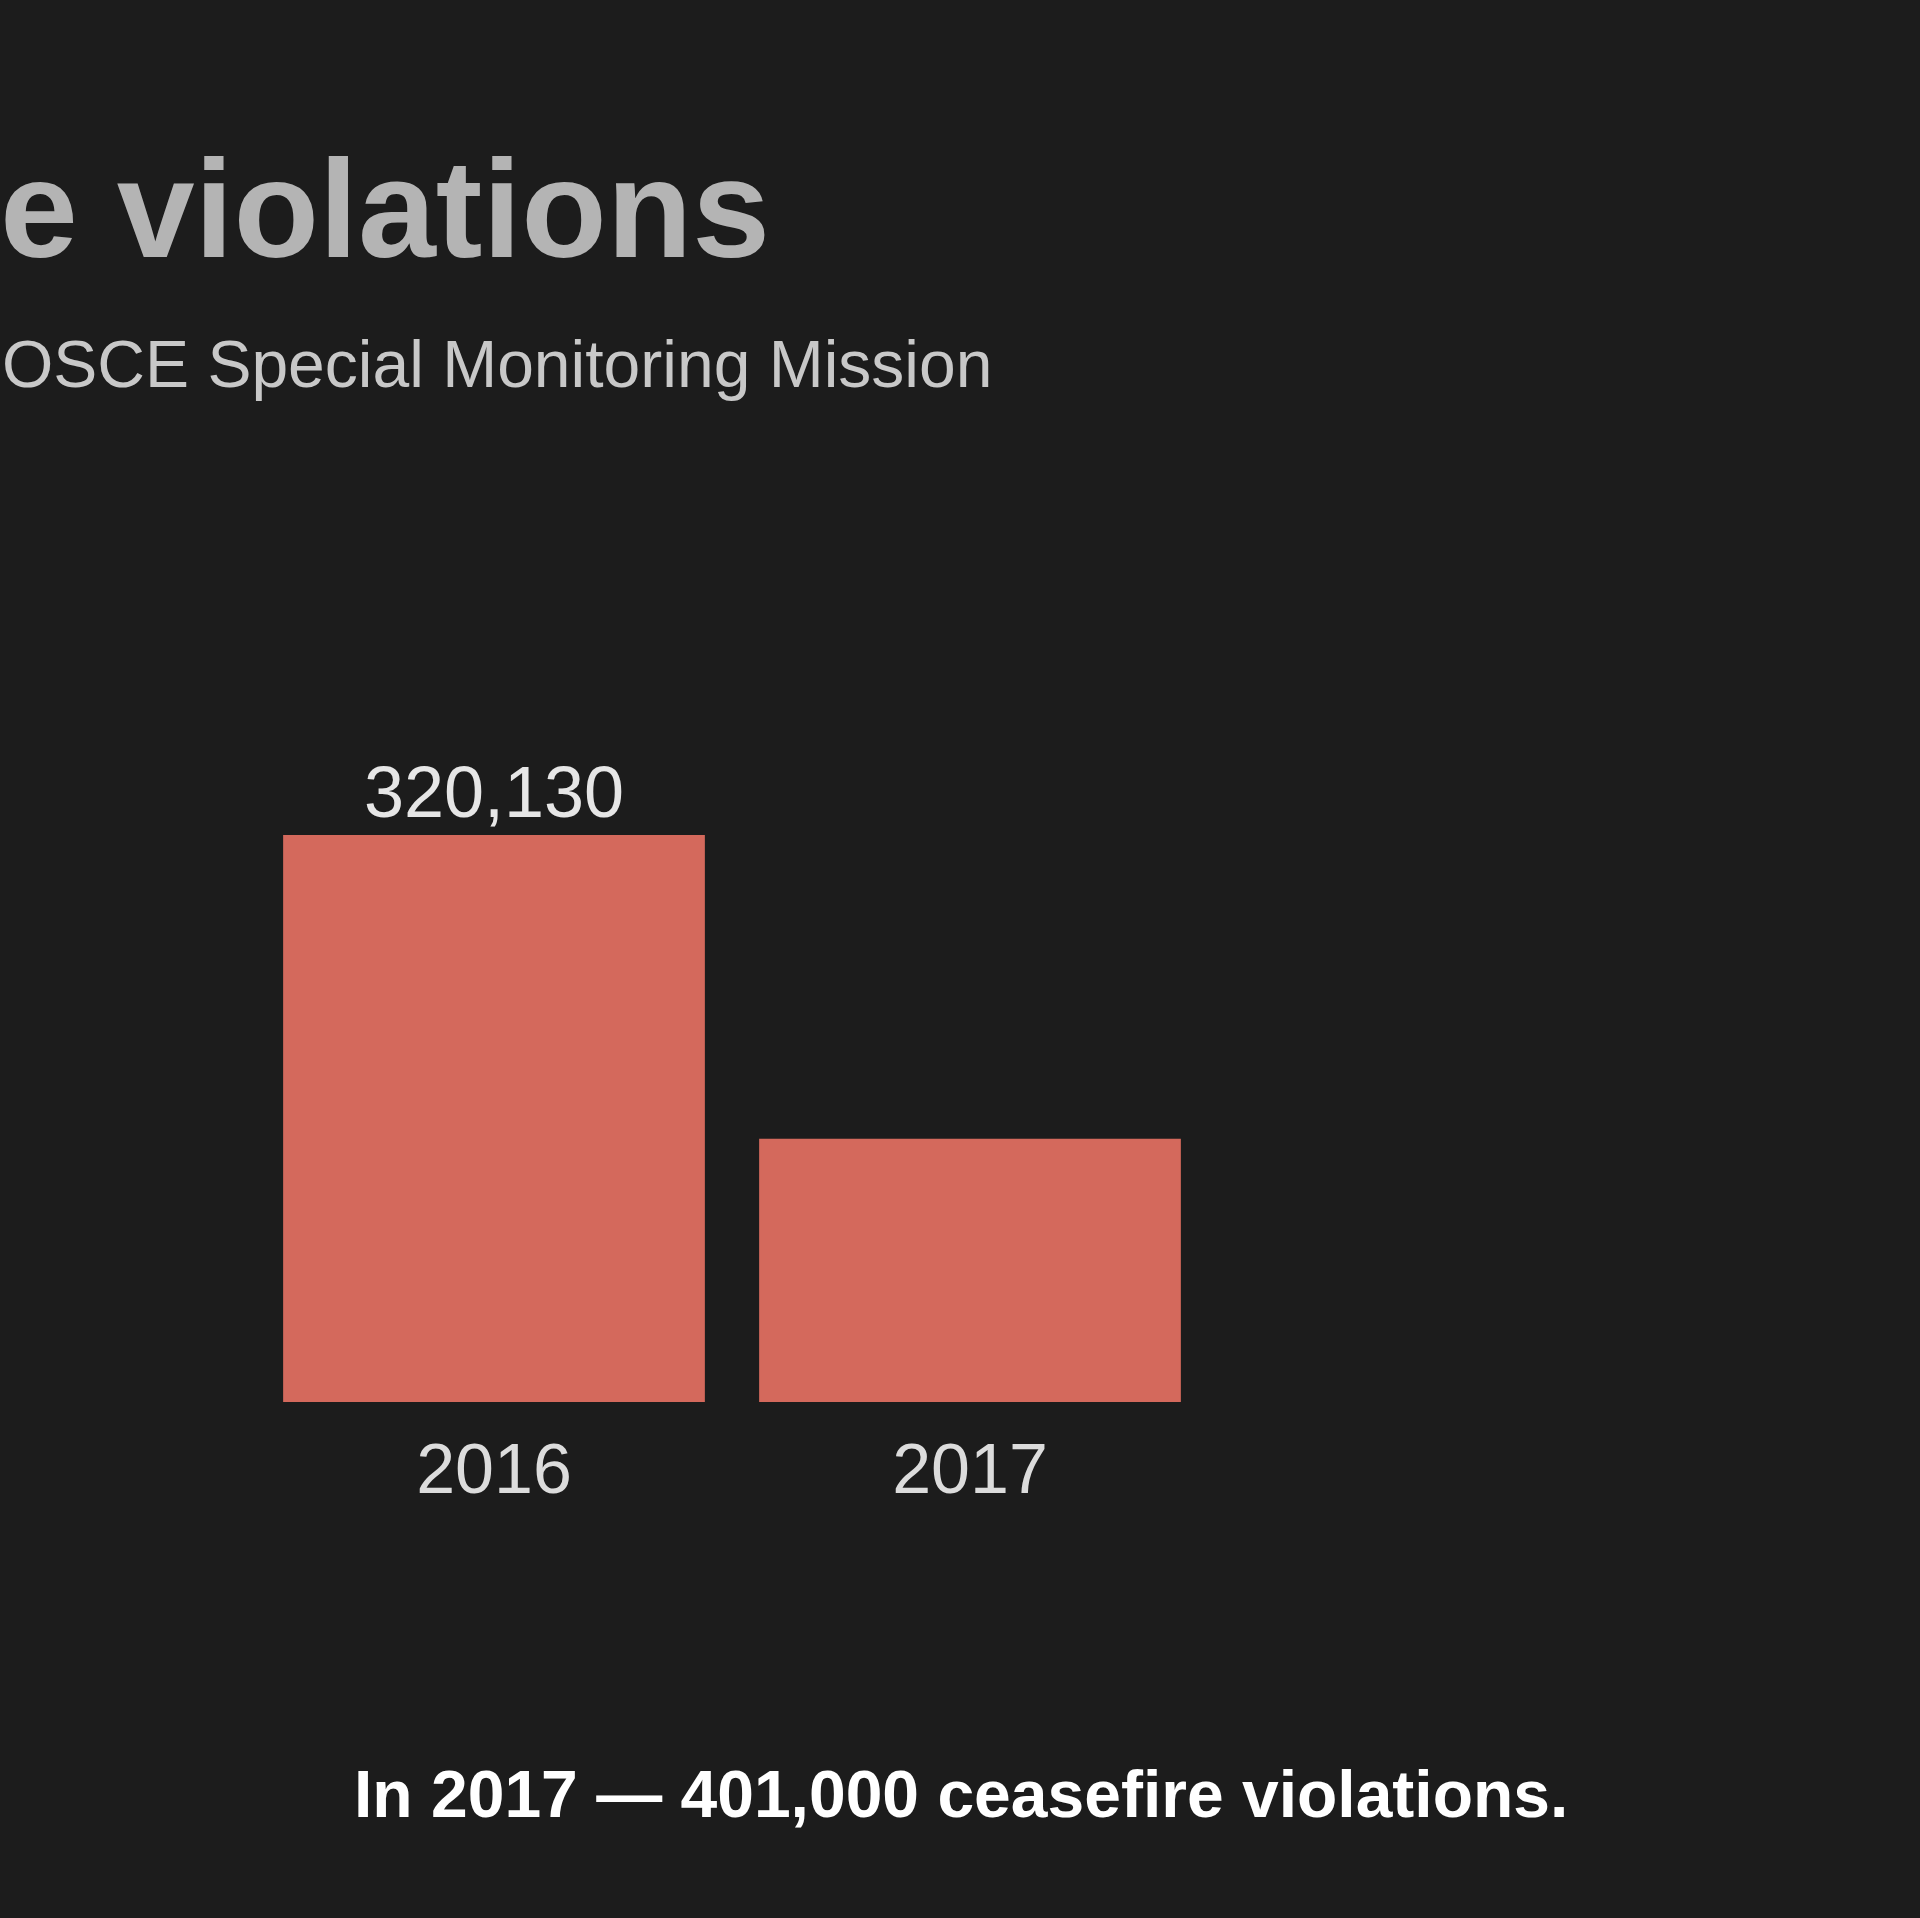 This screenshot has height=1918, width=1920. What do you see at coordinates (494, 792) in the screenshot?
I see `data-label: 320,130` at bounding box center [494, 792].